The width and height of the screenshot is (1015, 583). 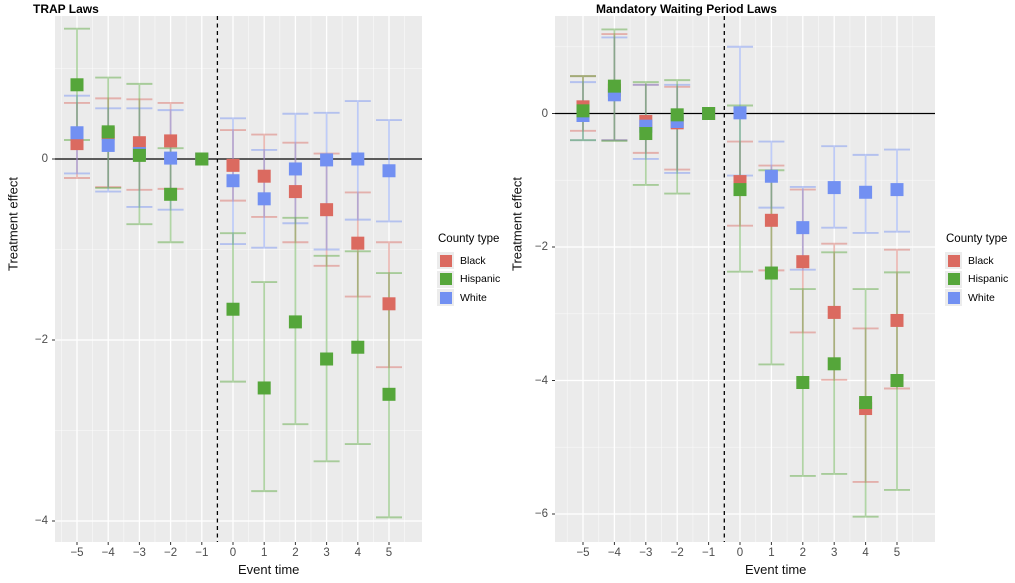 I want to click on legend-items: Black Hispanic White, so click(x=468, y=279).